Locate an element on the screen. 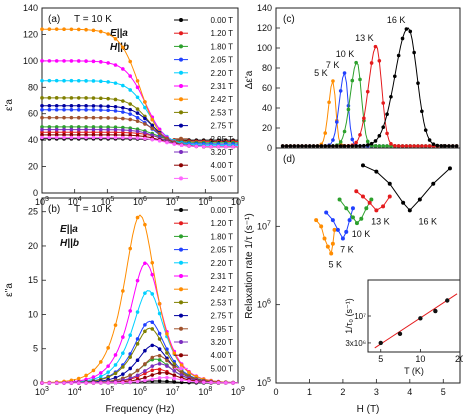 Image resolution: width=463 pixels, height=420 pixels. legend-entry: 0.00 T is located at coordinates (203, 210).